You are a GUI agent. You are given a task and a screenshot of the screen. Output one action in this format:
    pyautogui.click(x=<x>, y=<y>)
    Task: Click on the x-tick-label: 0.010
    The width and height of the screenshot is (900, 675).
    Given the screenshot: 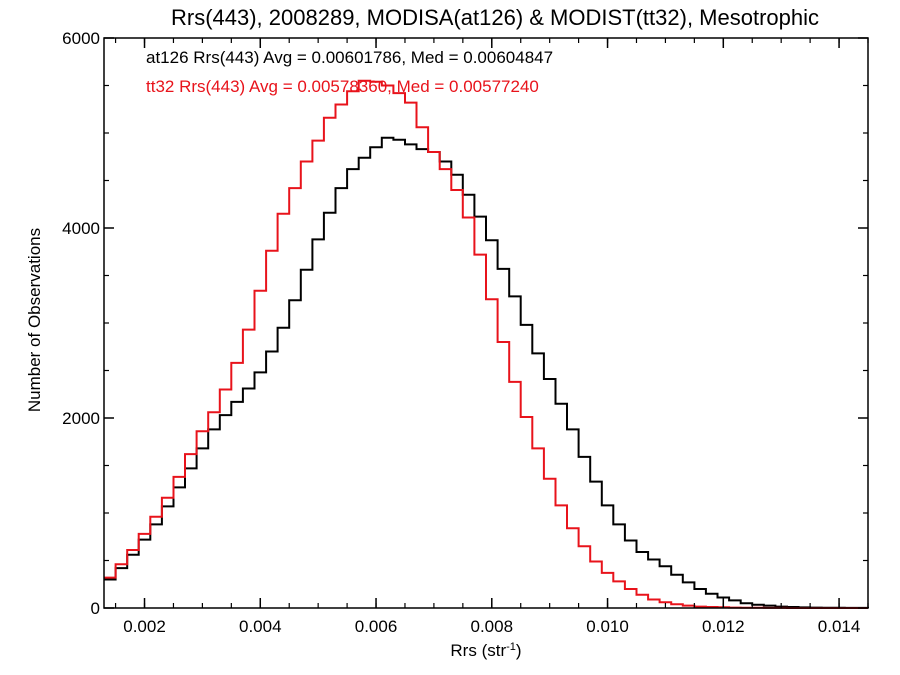 What is the action you would take?
    pyautogui.click(x=607, y=626)
    